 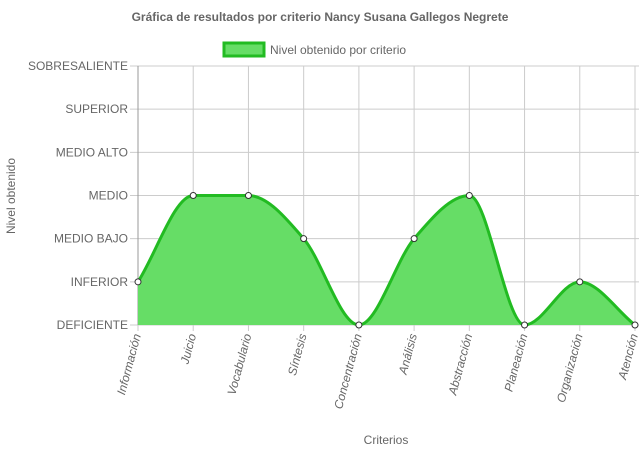 What do you see at coordinates (92, 325) in the screenshot?
I see `y-tick-label: DEFICIENTE` at bounding box center [92, 325].